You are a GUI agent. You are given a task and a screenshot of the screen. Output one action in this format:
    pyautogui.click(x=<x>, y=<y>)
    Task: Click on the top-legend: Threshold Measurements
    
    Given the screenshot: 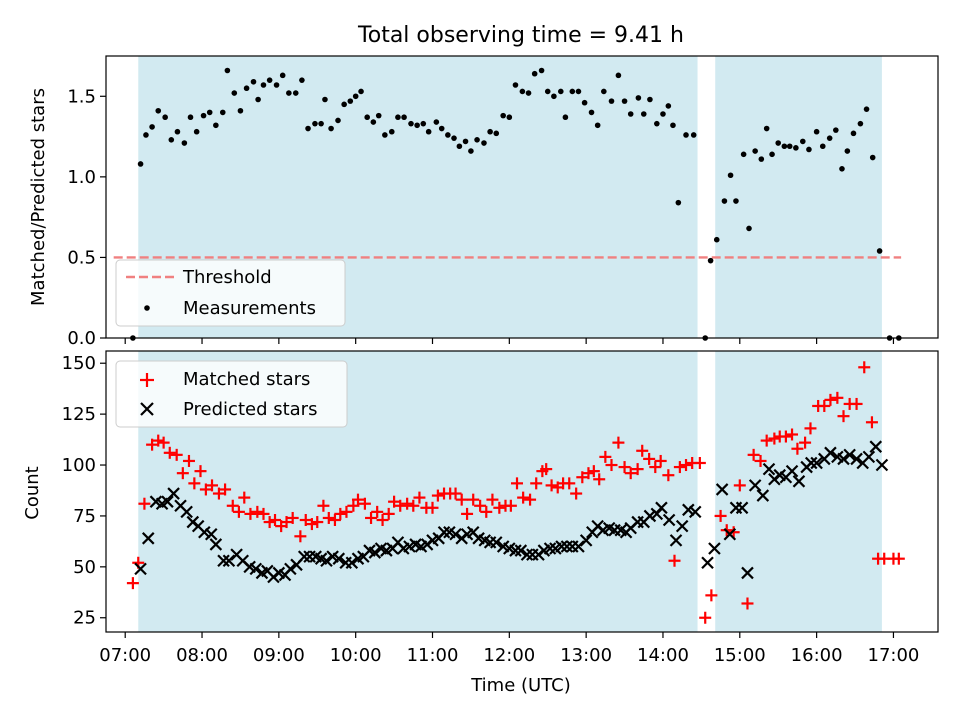 What is the action you would take?
    pyautogui.click(x=230, y=293)
    